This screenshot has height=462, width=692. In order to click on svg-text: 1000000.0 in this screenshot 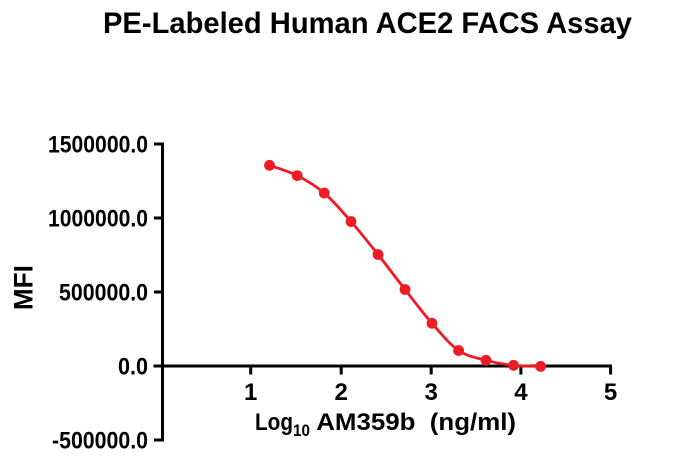, I will do `click(98, 219)`.